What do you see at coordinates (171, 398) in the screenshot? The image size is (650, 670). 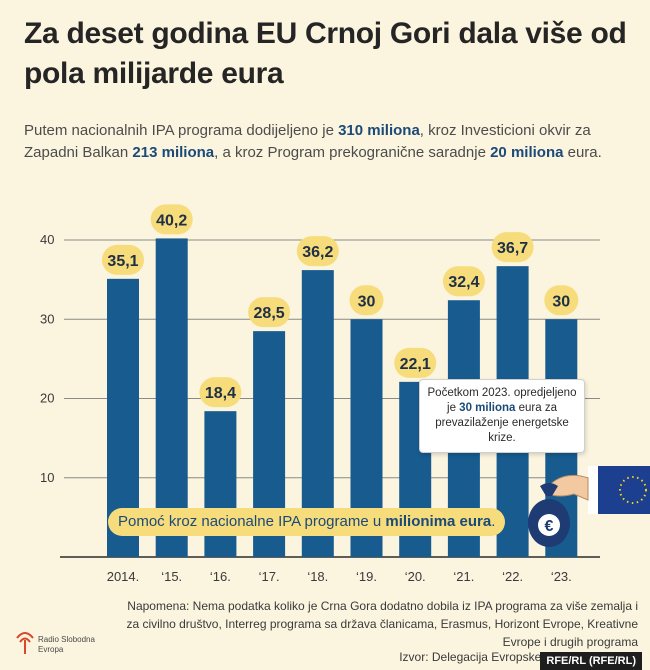 I see `bar` at bounding box center [171, 398].